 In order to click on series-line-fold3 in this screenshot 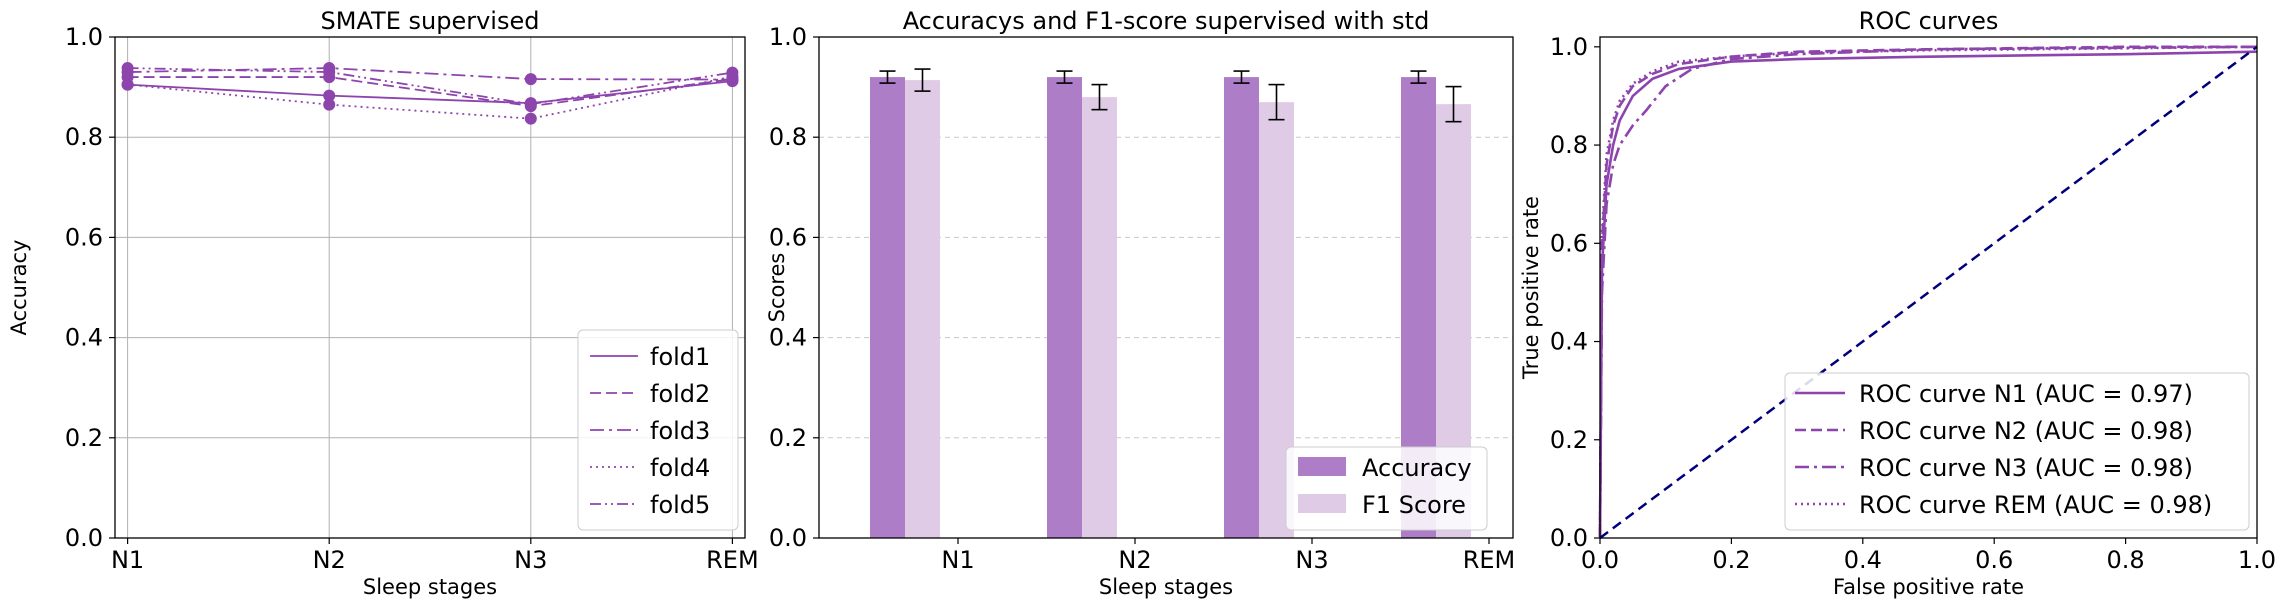, I will do `click(430, 74)`.